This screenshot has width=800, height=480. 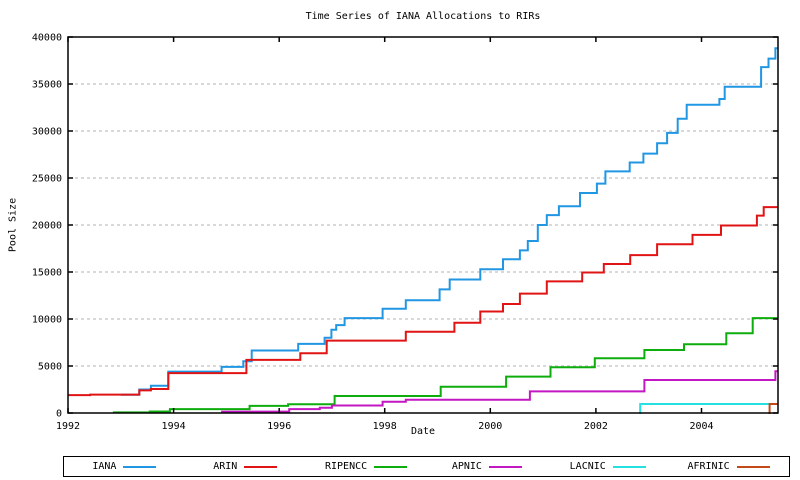 What do you see at coordinates (47, 38) in the screenshot?
I see `y-tick-label: 40000` at bounding box center [47, 38].